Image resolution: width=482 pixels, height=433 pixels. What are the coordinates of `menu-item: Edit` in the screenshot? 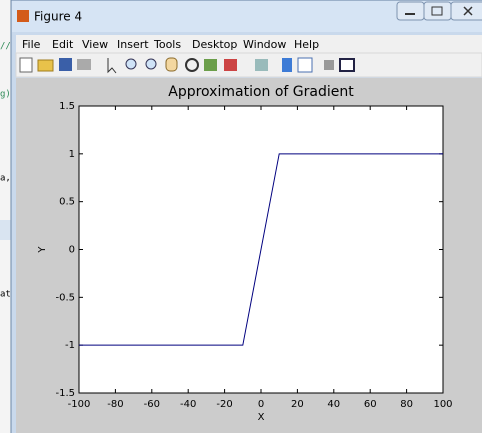 It's located at (63, 44).